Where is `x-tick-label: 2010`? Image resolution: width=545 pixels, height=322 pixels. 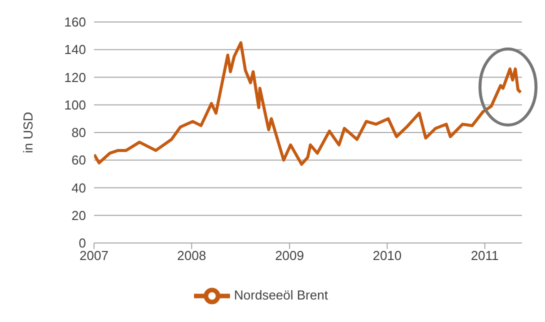 x-tick-label: 2010 is located at coordinates (387, 256).